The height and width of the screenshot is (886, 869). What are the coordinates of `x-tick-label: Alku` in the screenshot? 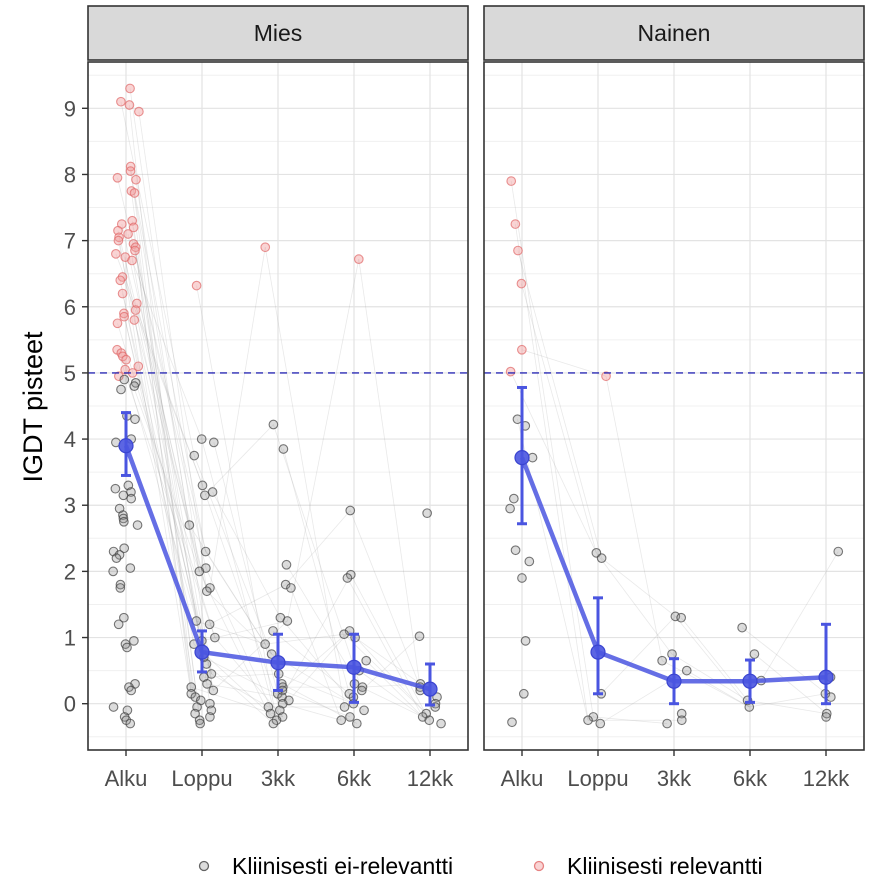 It's located at (126, 778).